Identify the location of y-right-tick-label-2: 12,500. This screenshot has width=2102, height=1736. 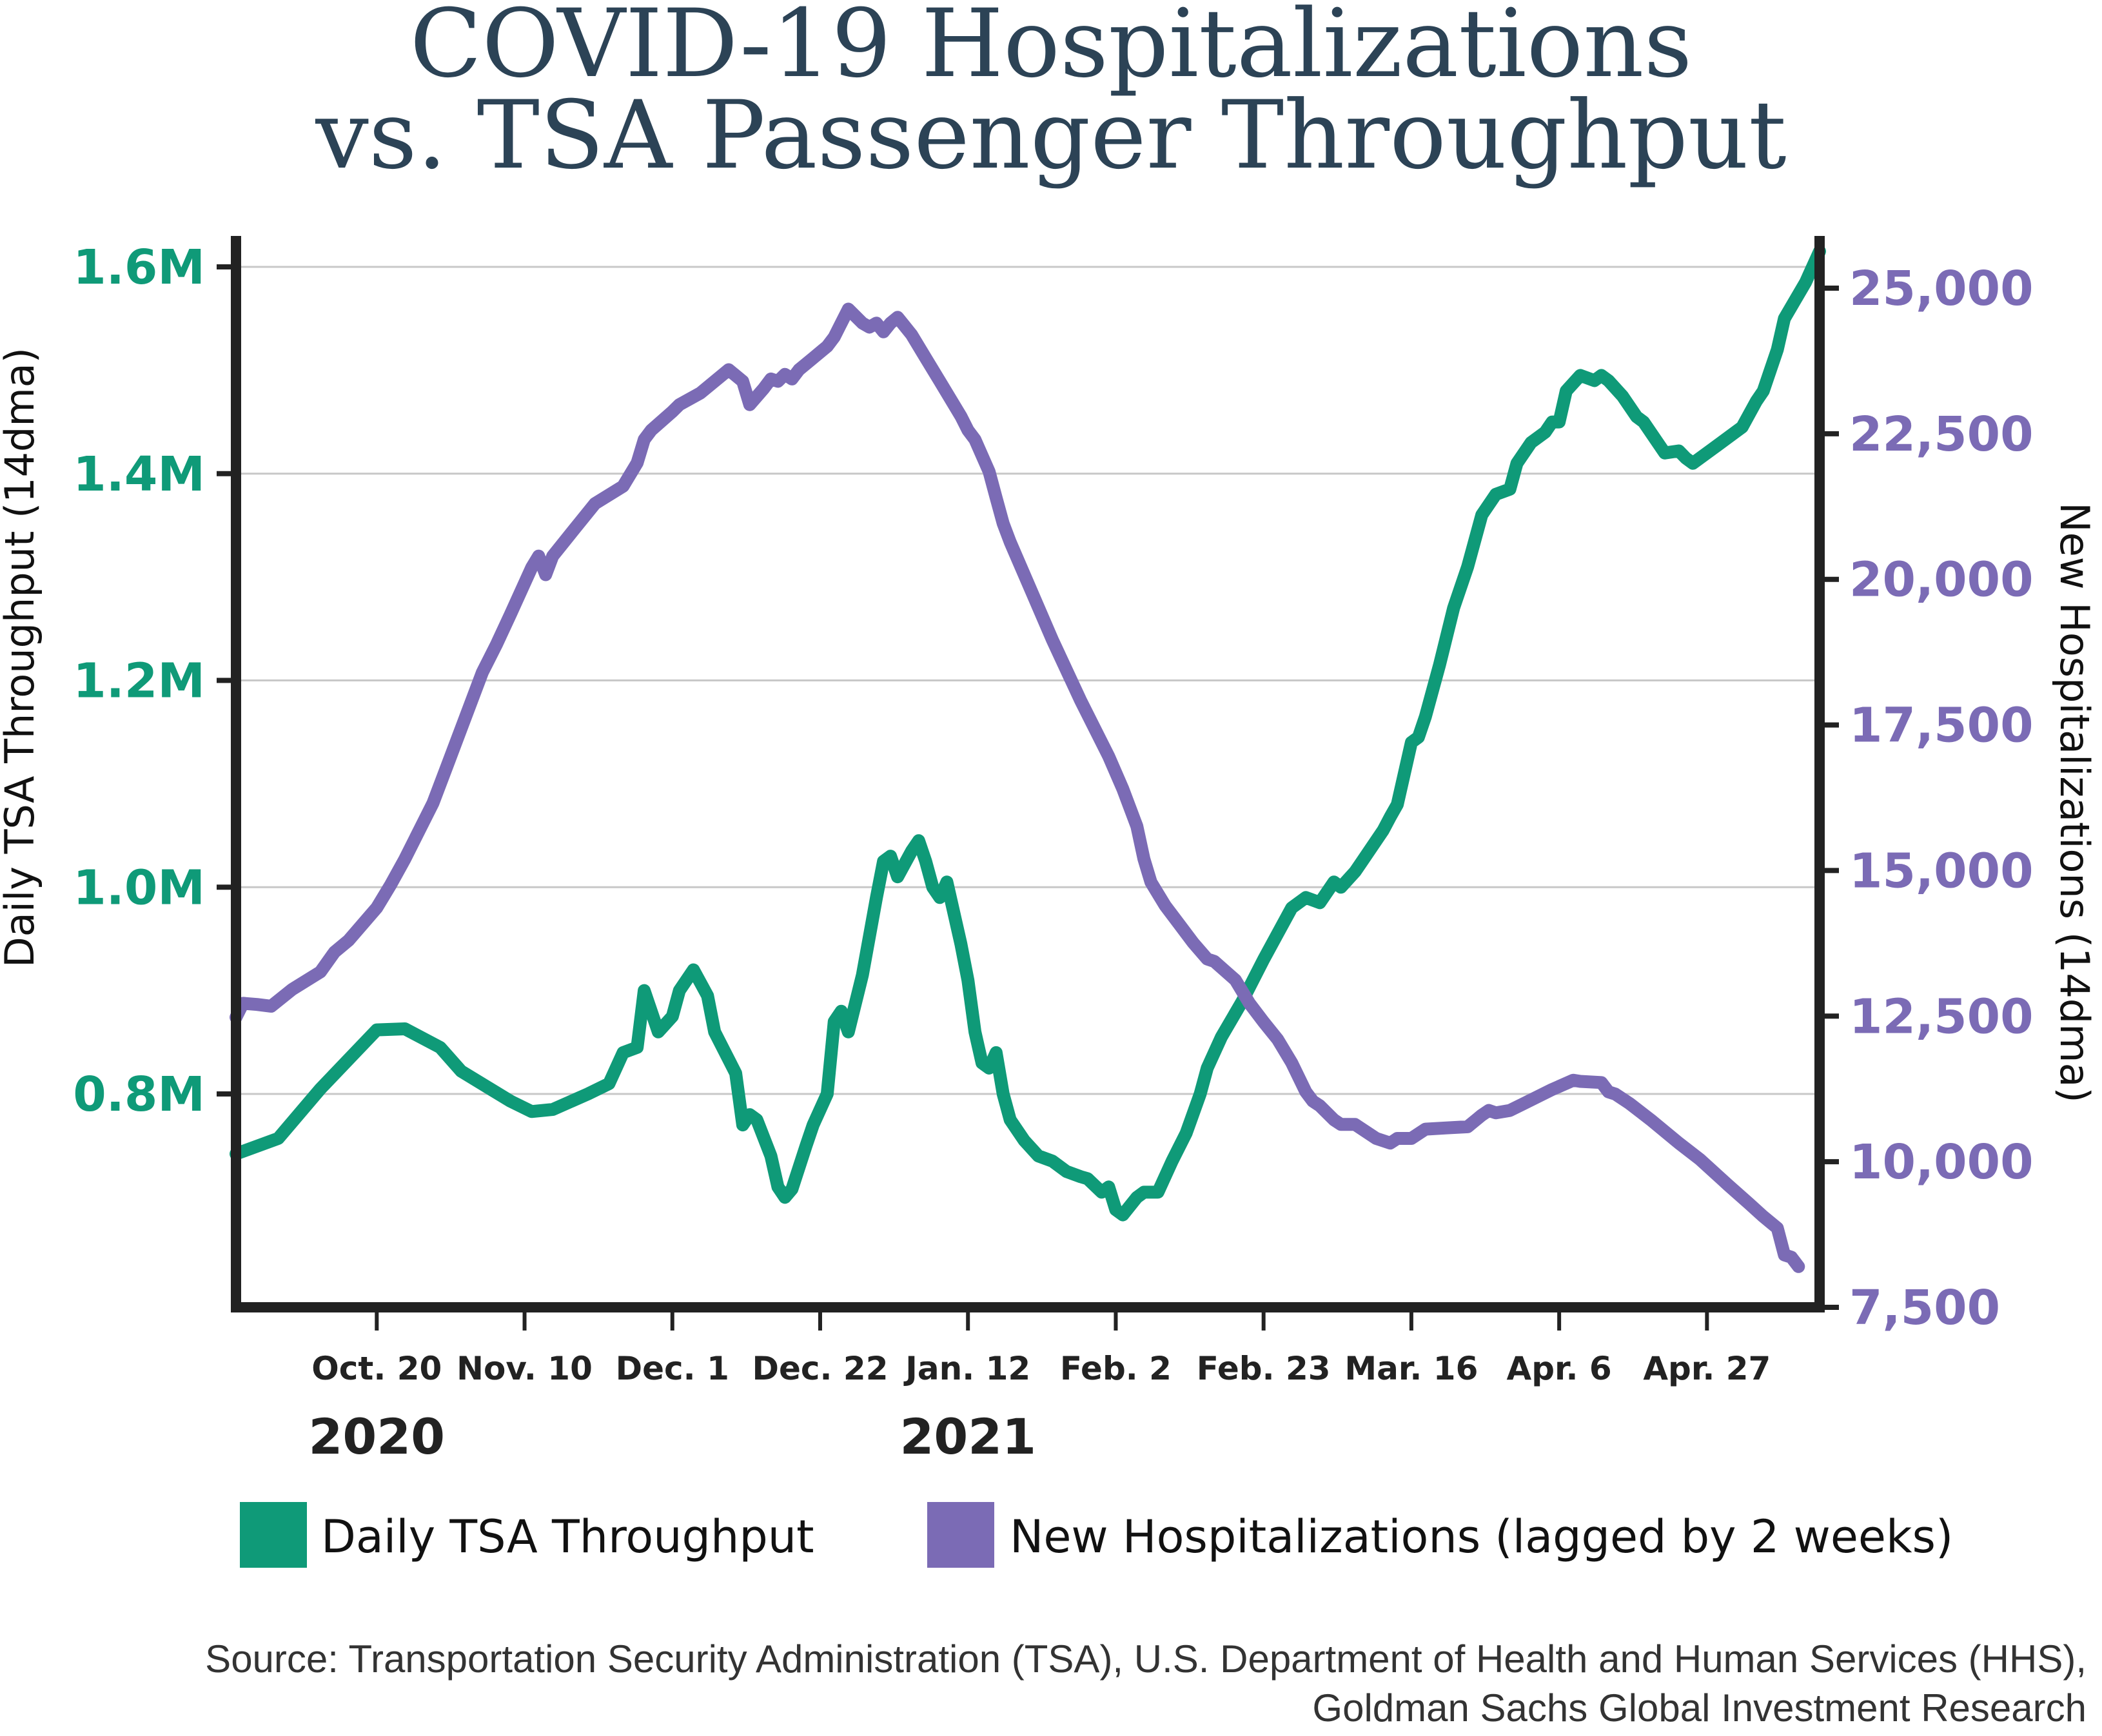
(1942, 1016).